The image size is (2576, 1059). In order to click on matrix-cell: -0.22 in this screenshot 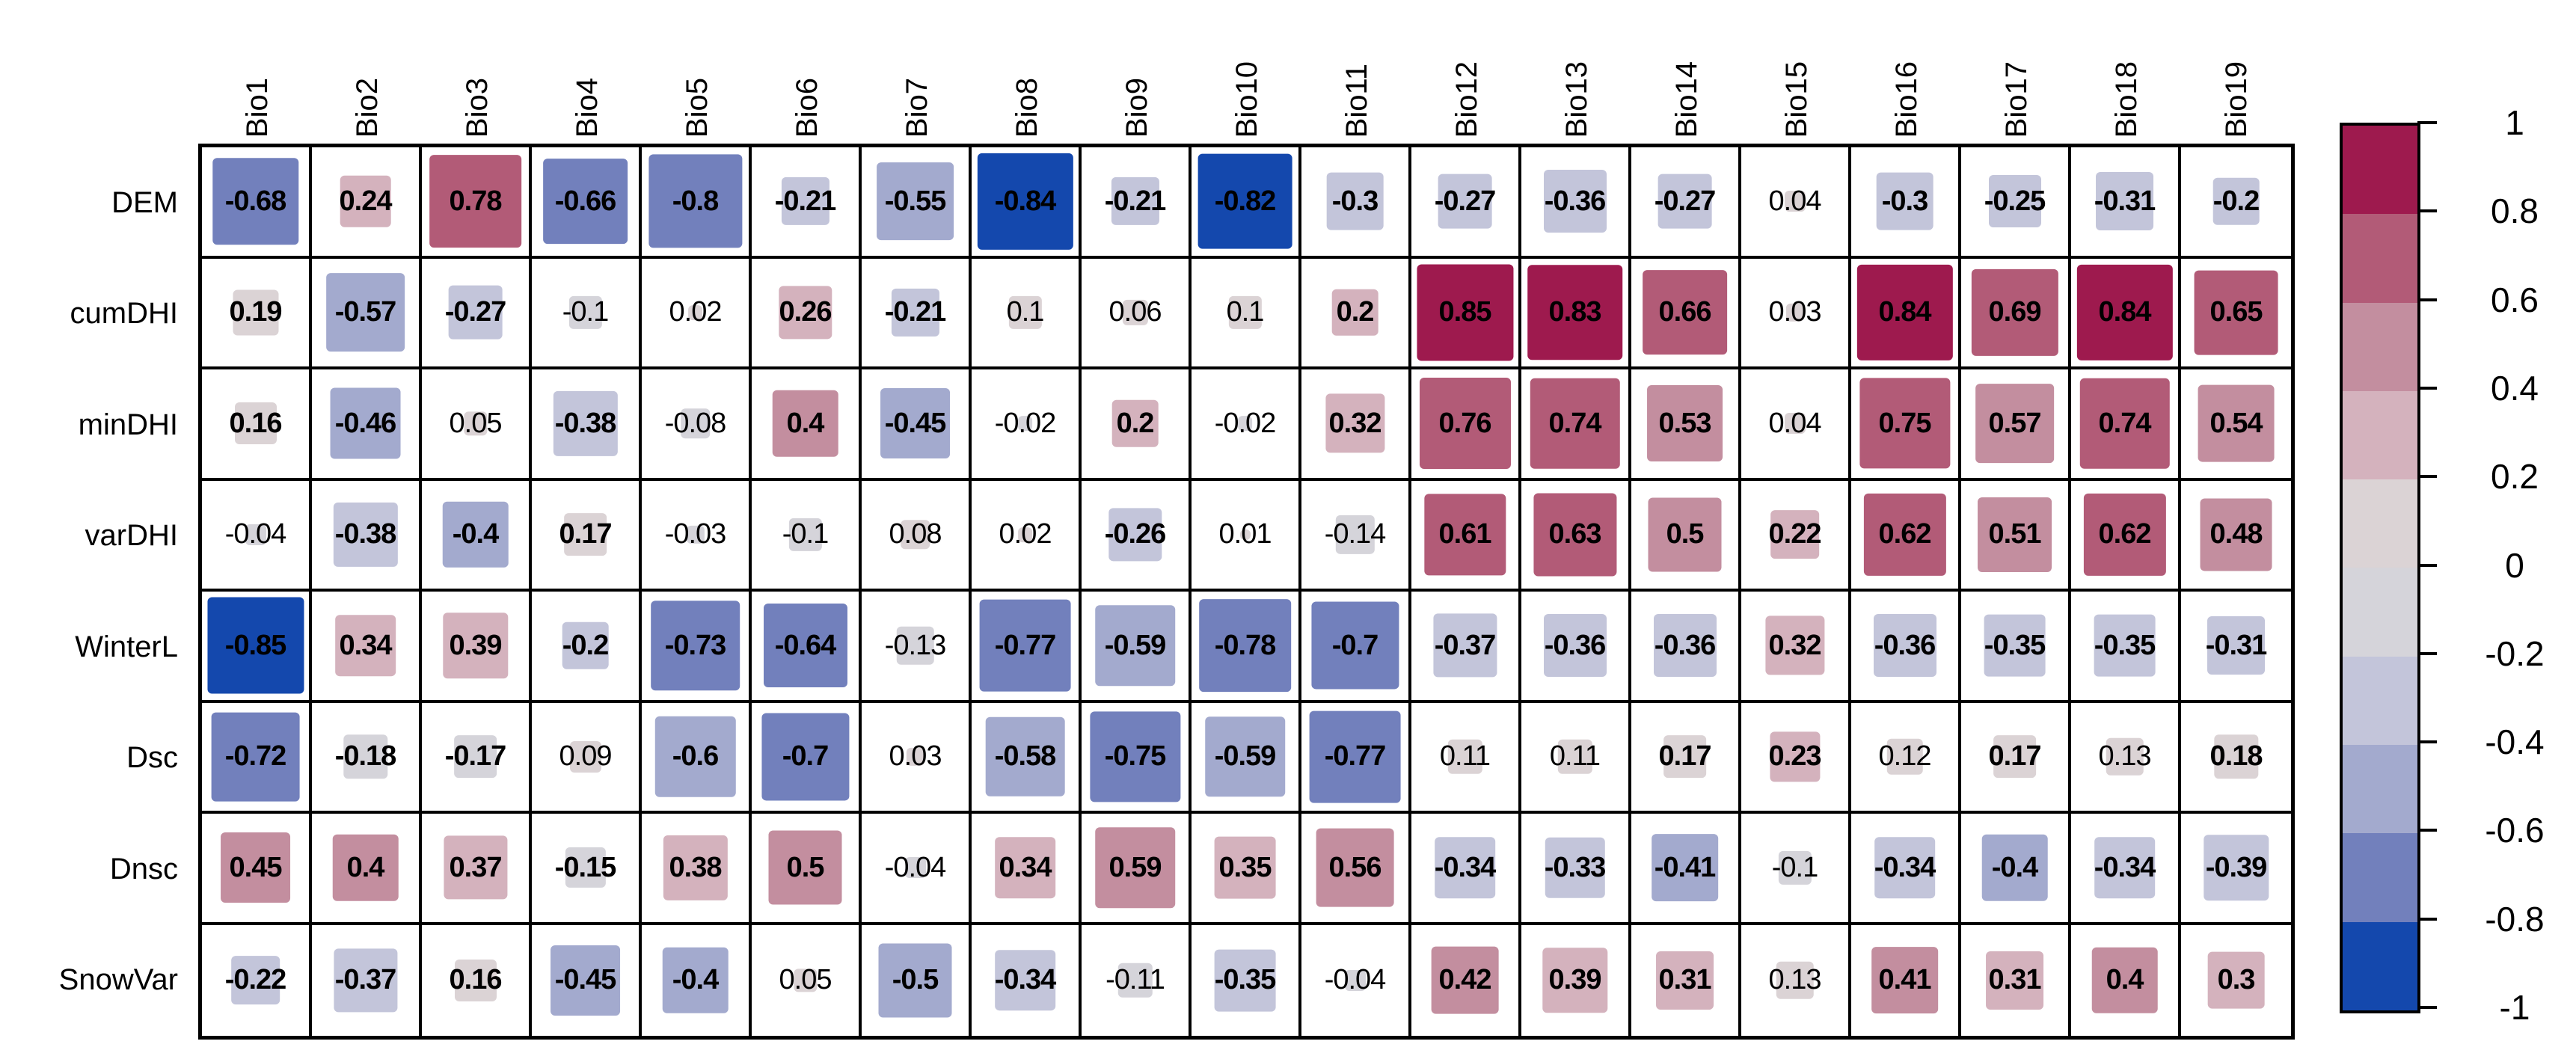, I will do `click(257, 980)`.